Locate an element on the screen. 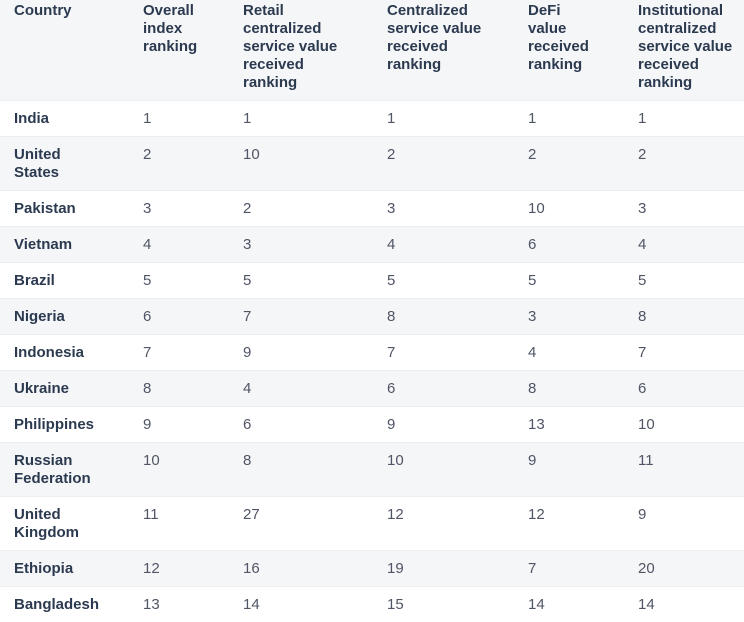 The width and height of the screenshot is (744, 622). country-cell: Bangladesh is located at coordinates (64, 604).